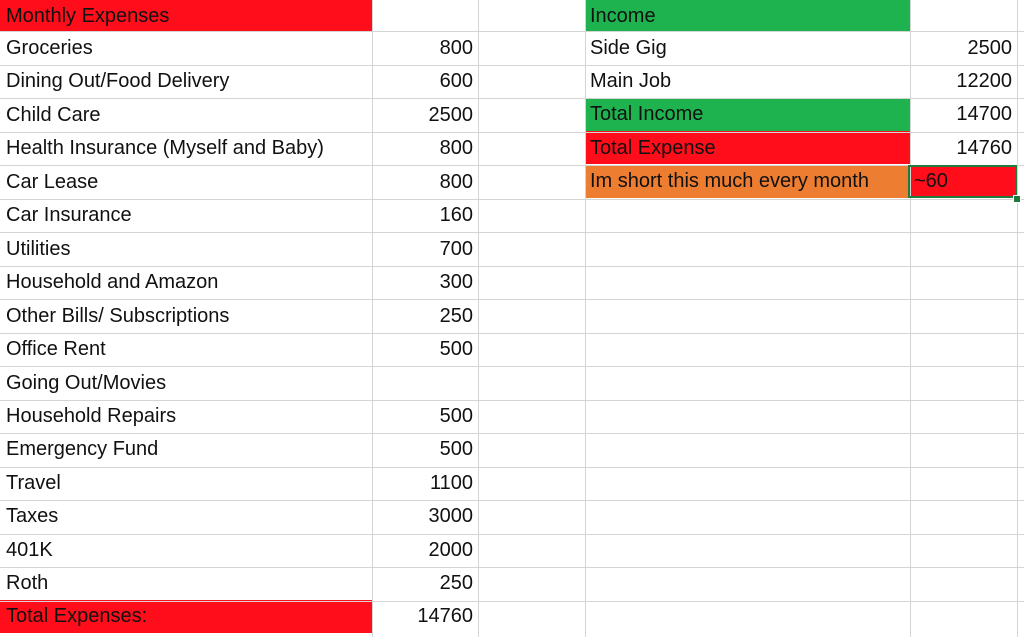 Image resolution: width=1024 pixels, height=637 pixels. I want to click on expense-row-value: 2000, so click(451, 550).